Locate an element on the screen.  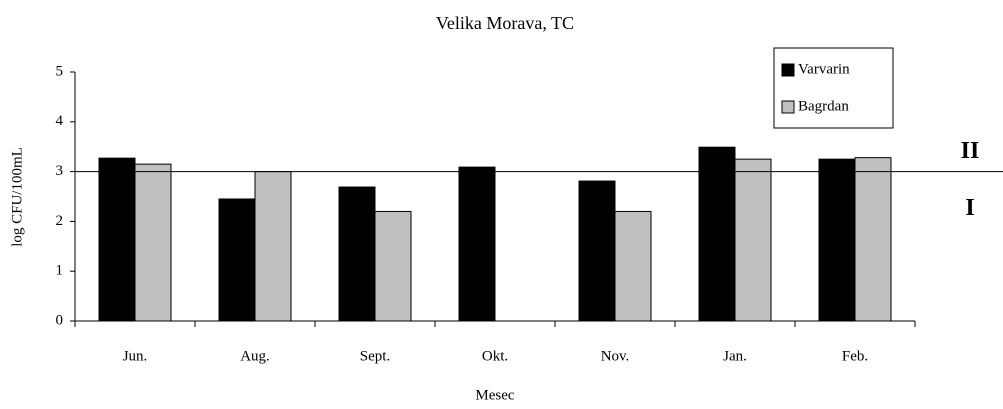
x-axis-label: Mesec is located at coordinates (494, 395).